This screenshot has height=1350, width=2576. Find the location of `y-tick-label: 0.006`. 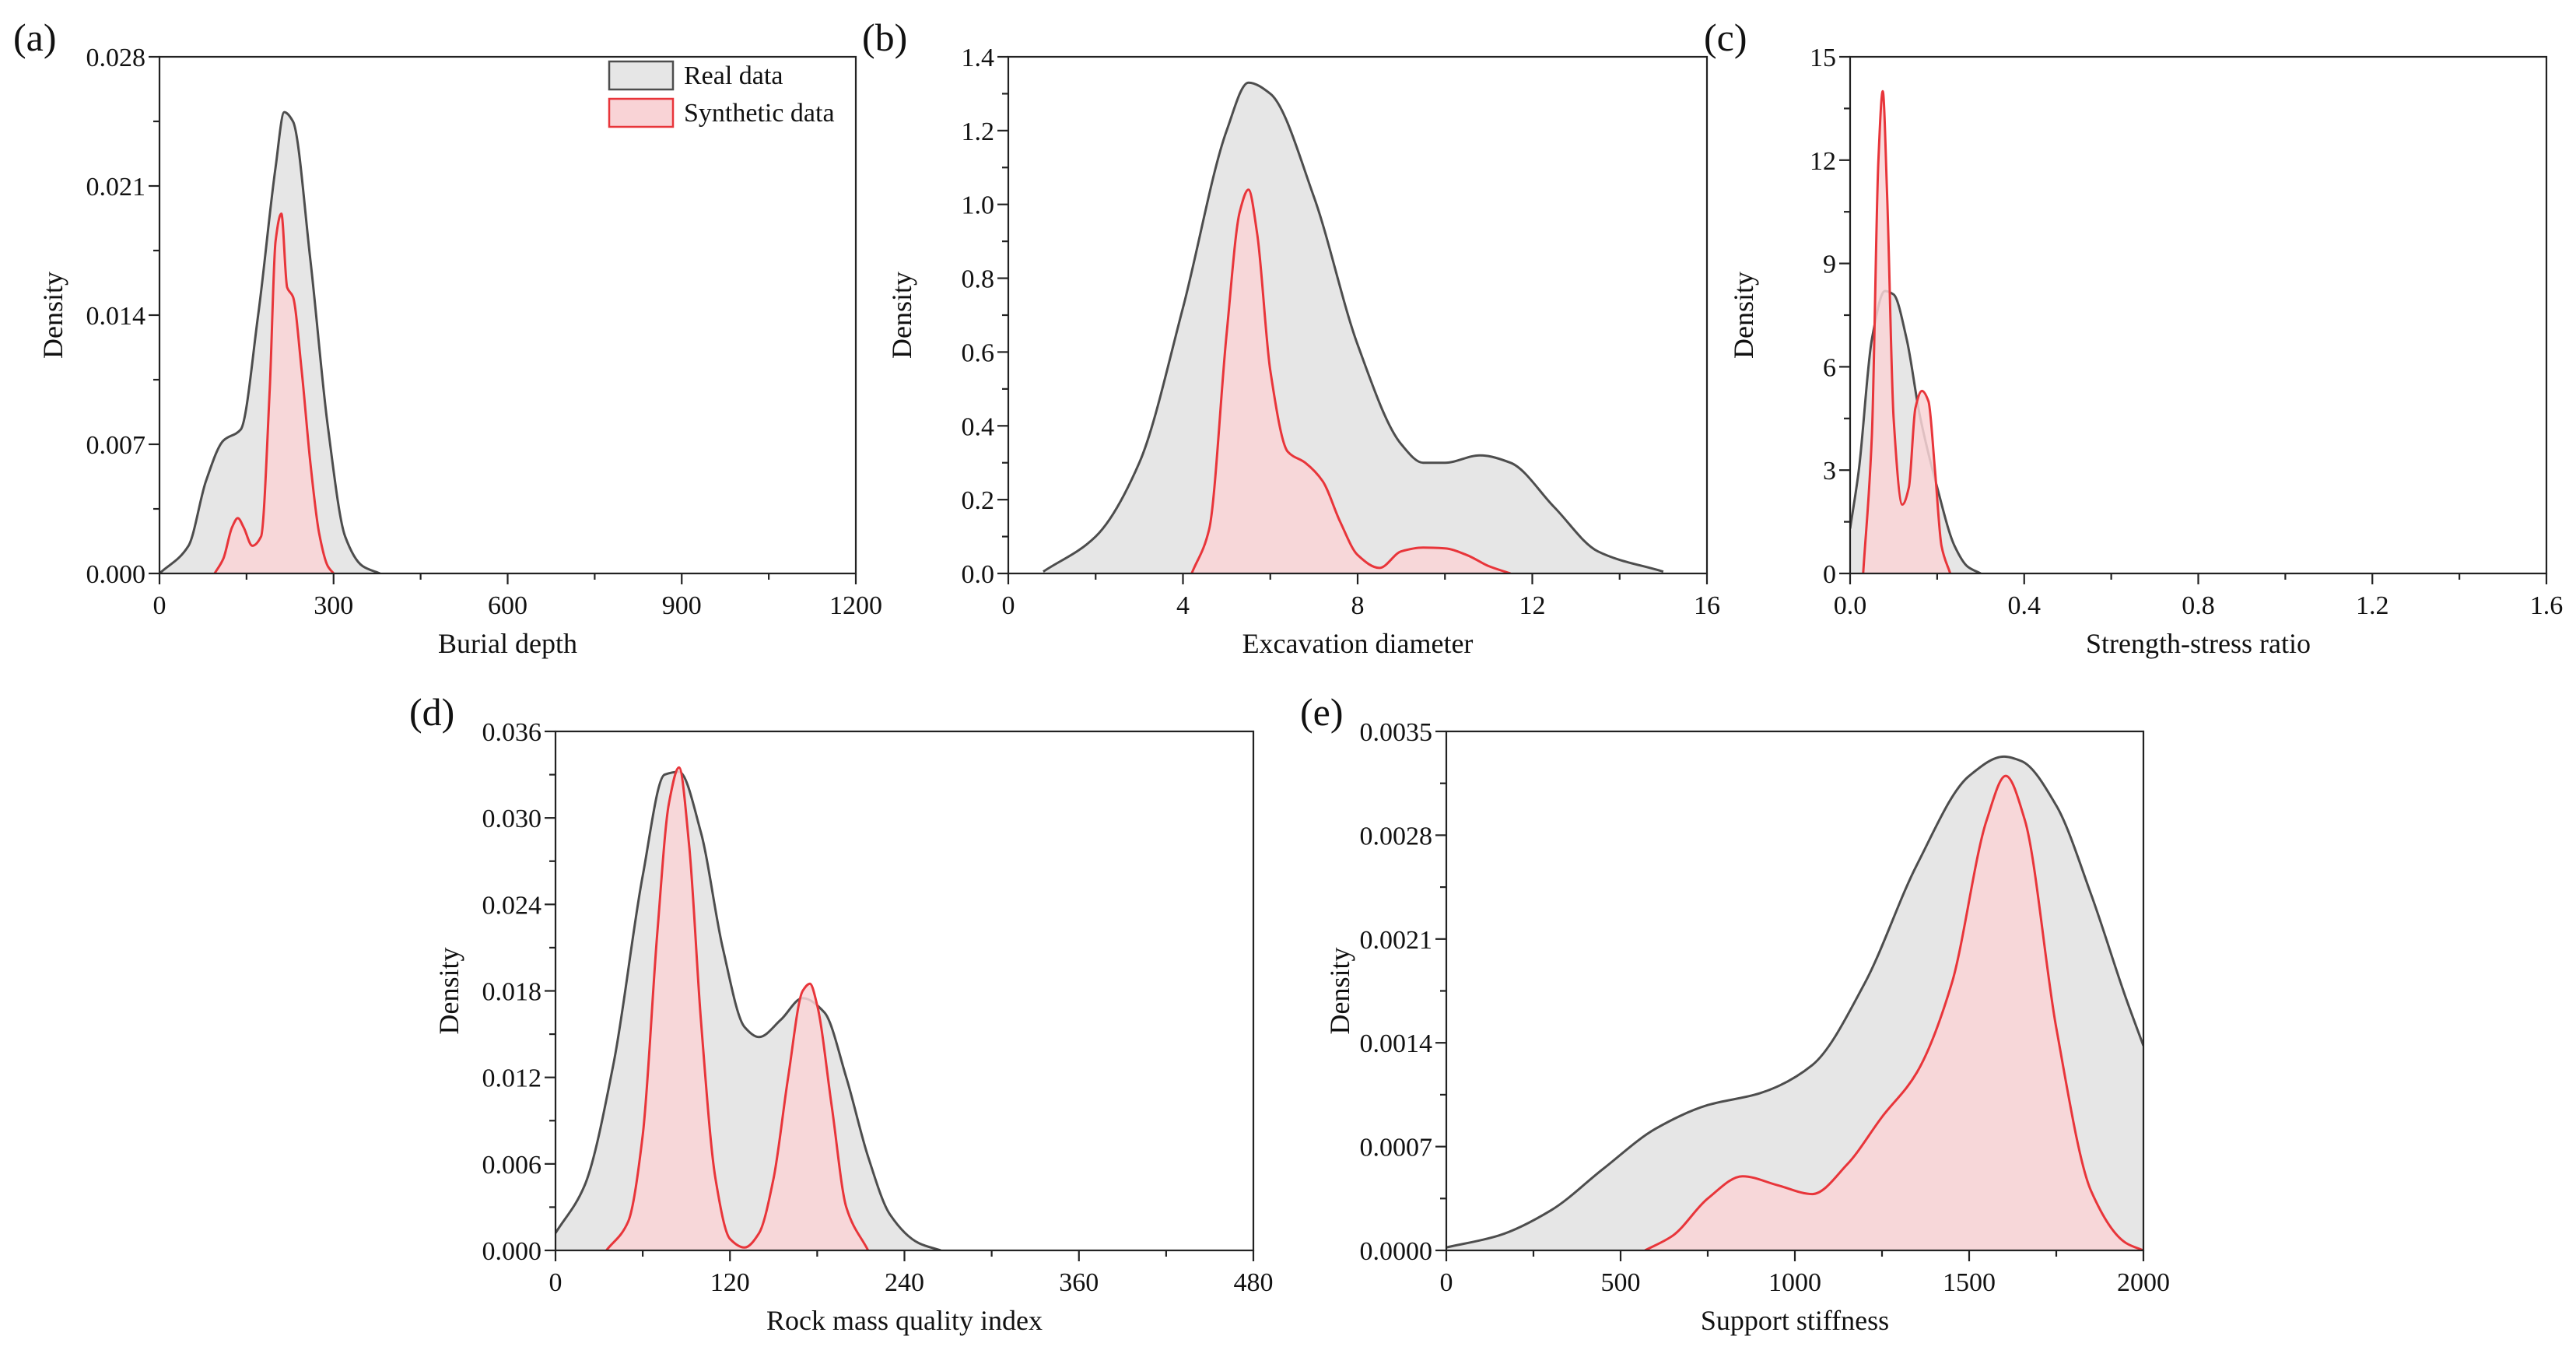

y-tick-label: 0.006 is located at coordinates (512, 1165).